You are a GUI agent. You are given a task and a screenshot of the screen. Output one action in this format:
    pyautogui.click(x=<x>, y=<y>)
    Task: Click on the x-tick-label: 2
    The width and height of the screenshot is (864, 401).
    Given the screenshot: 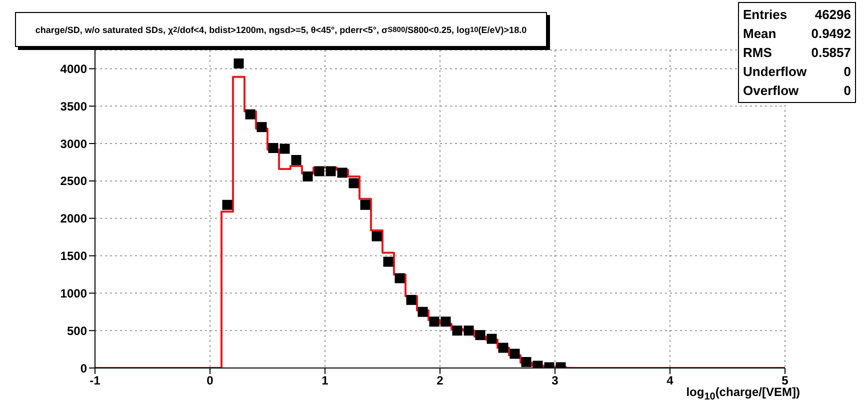 What is the action you would take?
    pyautogui.click(x=440, y=381)
    